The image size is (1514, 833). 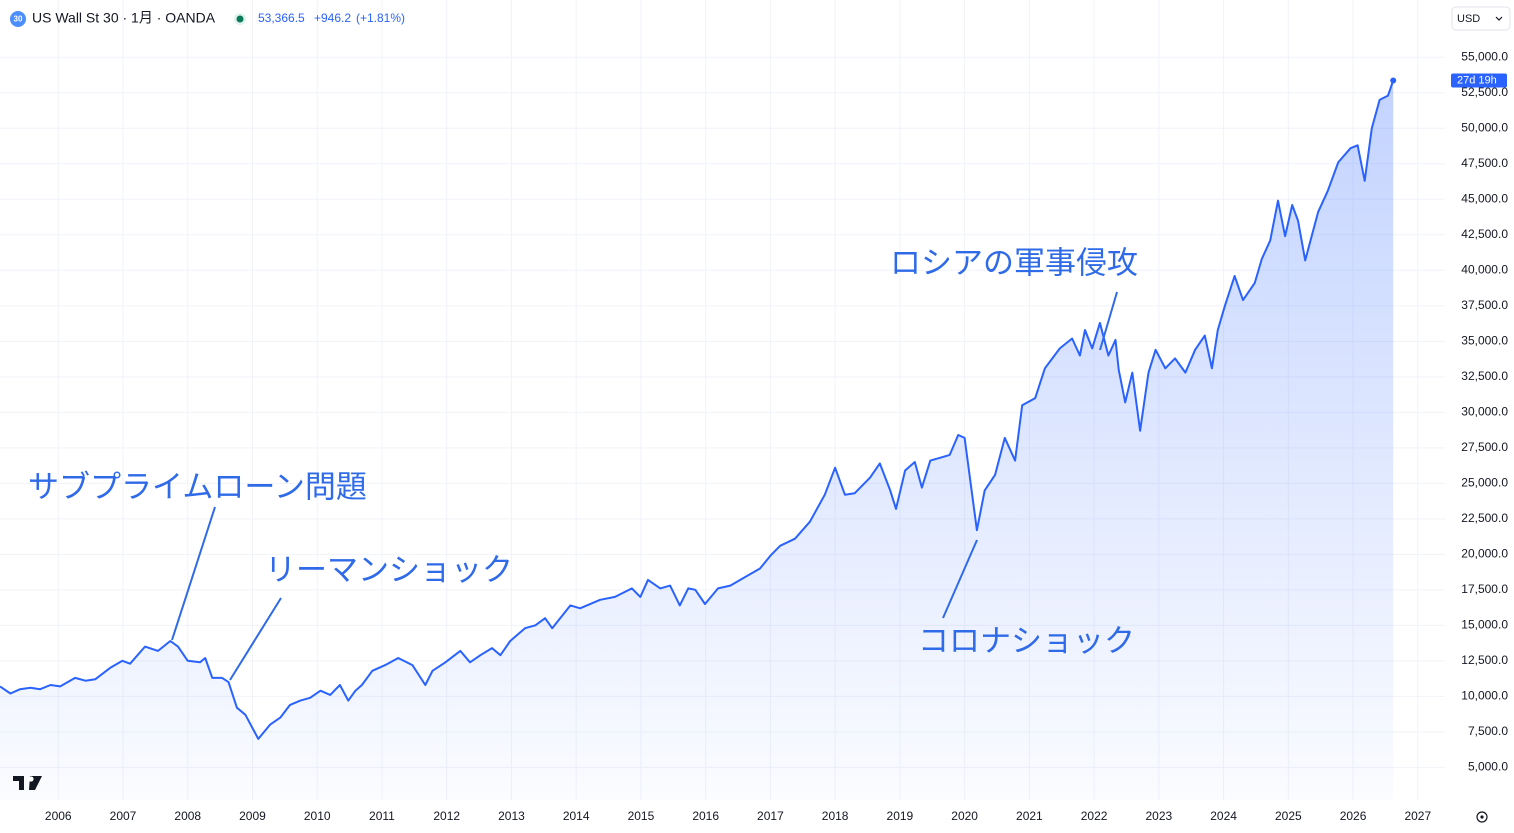 What do you see at coordinates (1484, 518) in the screenshot?
I see `y-tick-label: 22,500.0` at bounding box center [1484, 518].